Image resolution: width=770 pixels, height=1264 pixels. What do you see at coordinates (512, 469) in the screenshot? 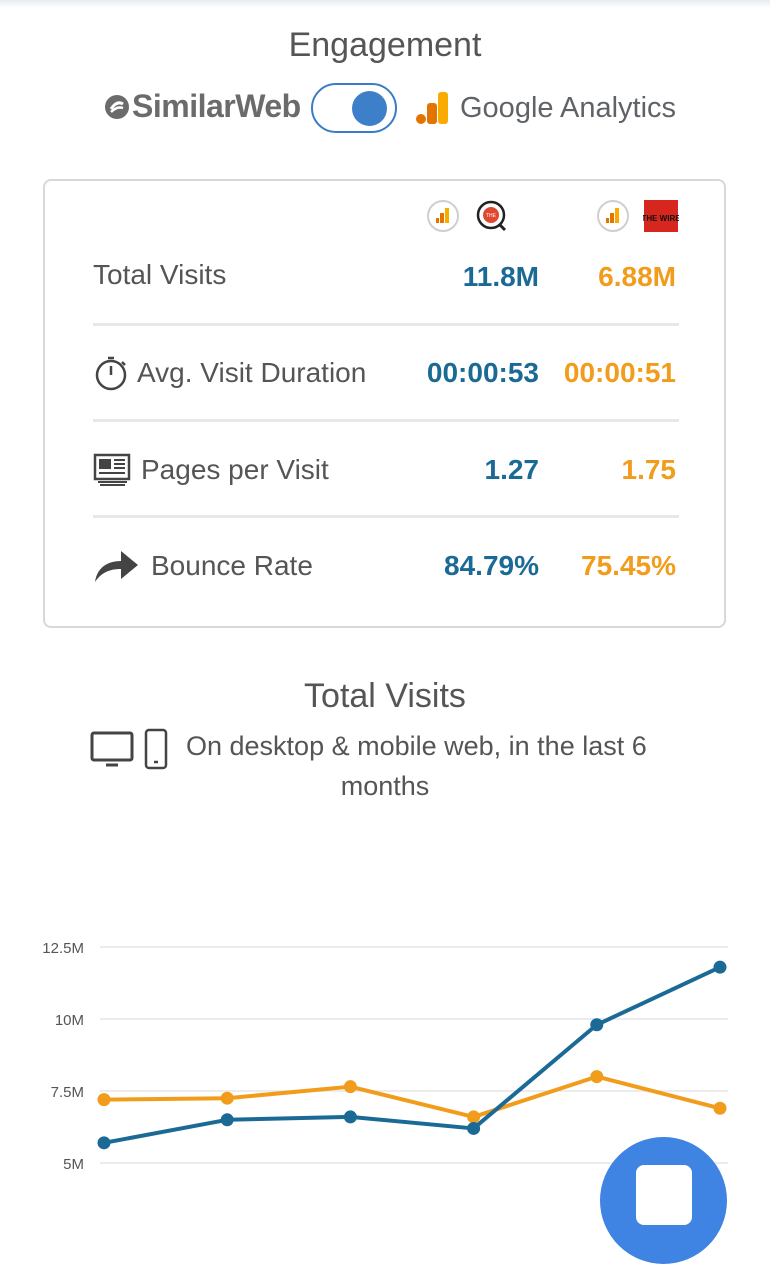
I see `metric-value-site1: 1.27` at bounding box center [512, 469].